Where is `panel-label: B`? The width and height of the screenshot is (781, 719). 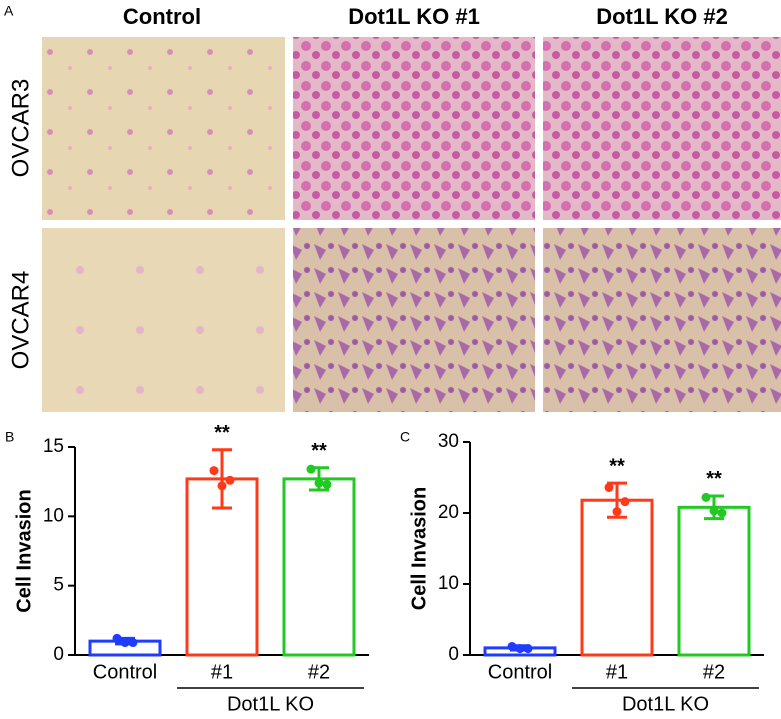 panel-label: B is located at coordinates (9, 437).